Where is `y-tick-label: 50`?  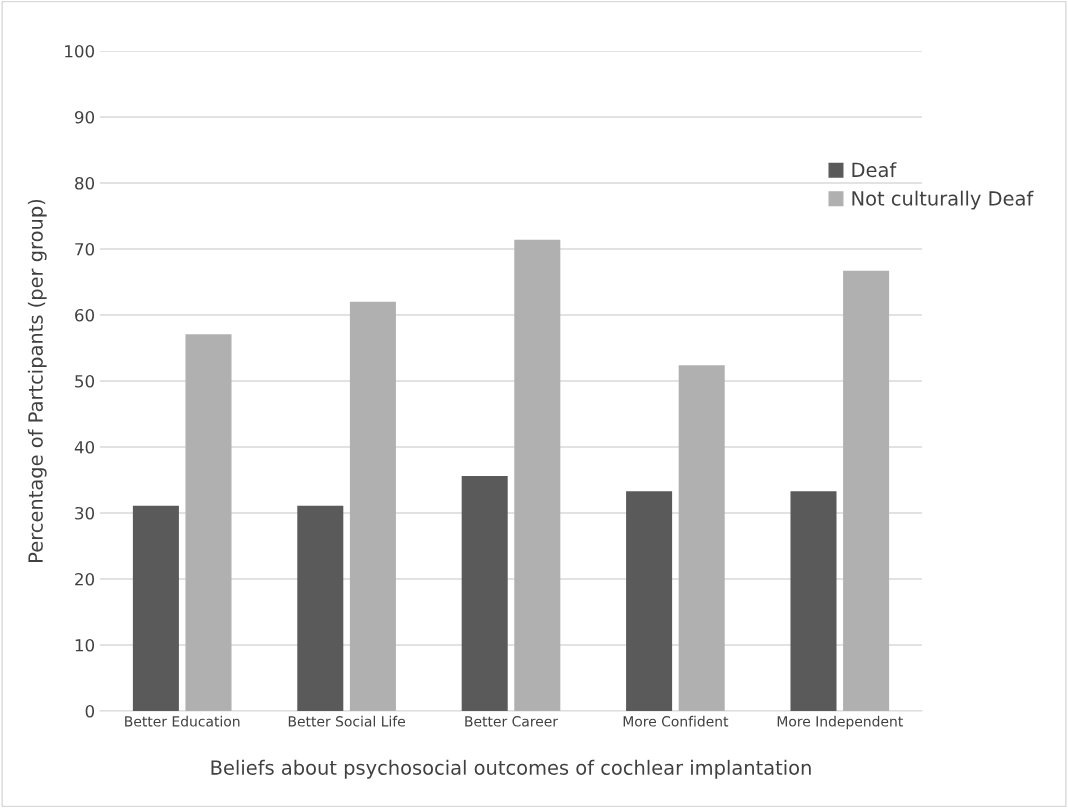 y-tick-label: 50 is located at coordinates (85, 381).